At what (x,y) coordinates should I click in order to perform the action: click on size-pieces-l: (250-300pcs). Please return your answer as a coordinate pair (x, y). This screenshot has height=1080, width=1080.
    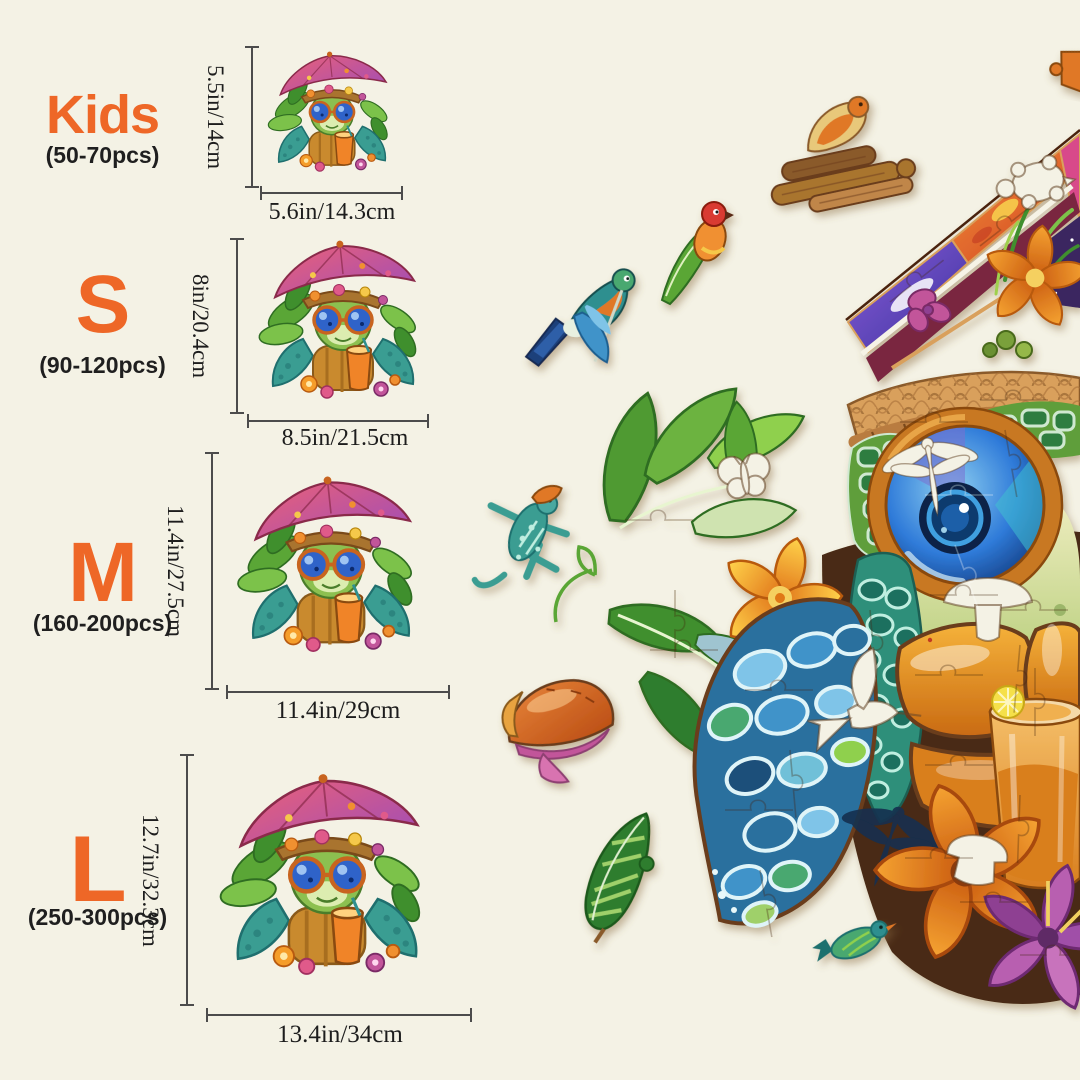
    Looking at the image, I should click on (97, 917).